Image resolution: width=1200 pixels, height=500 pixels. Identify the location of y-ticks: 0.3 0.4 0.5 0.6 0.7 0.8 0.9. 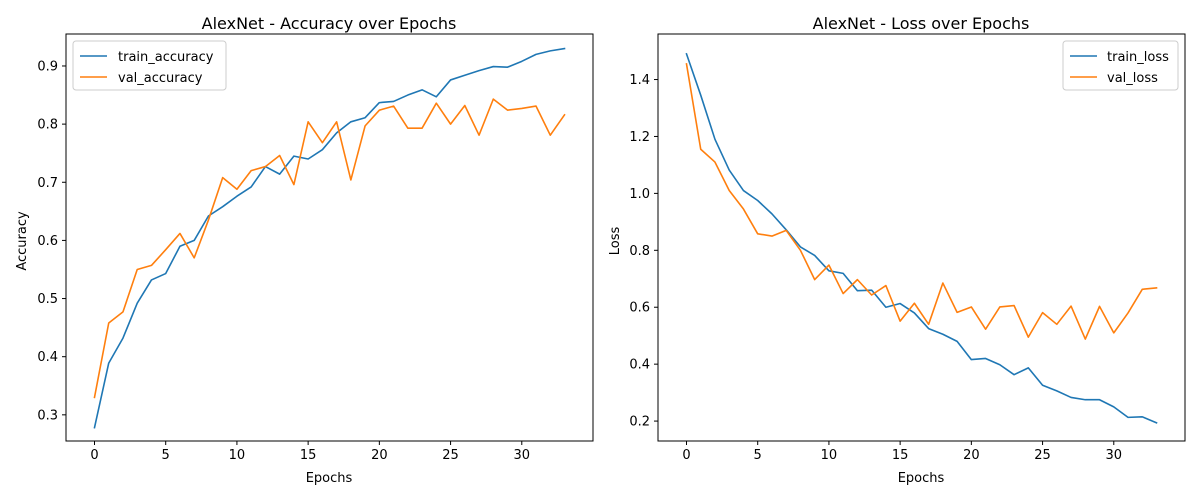
(51, 241).